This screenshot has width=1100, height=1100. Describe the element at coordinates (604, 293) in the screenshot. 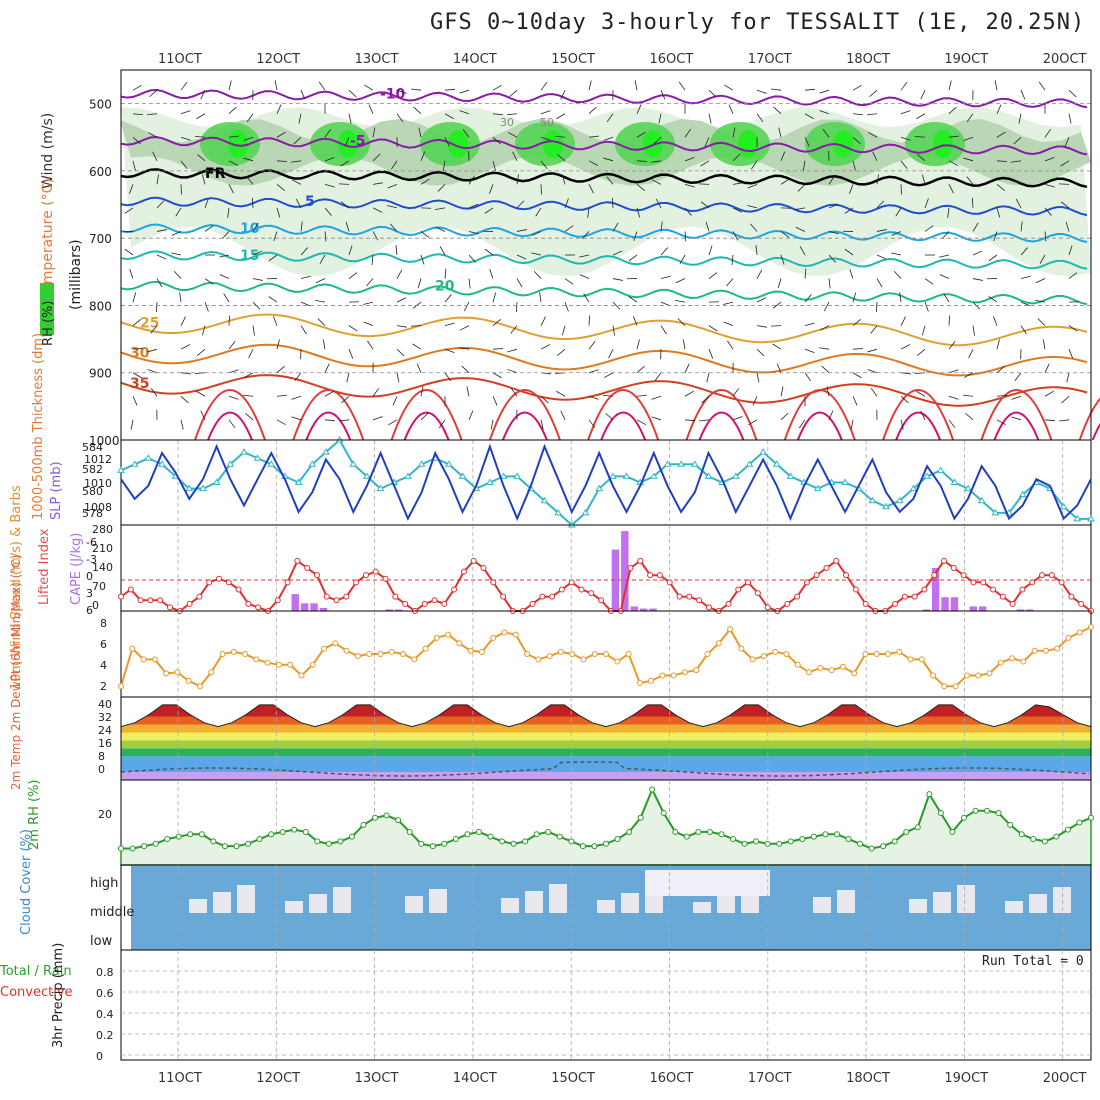

I see `temp-contour` at that location.